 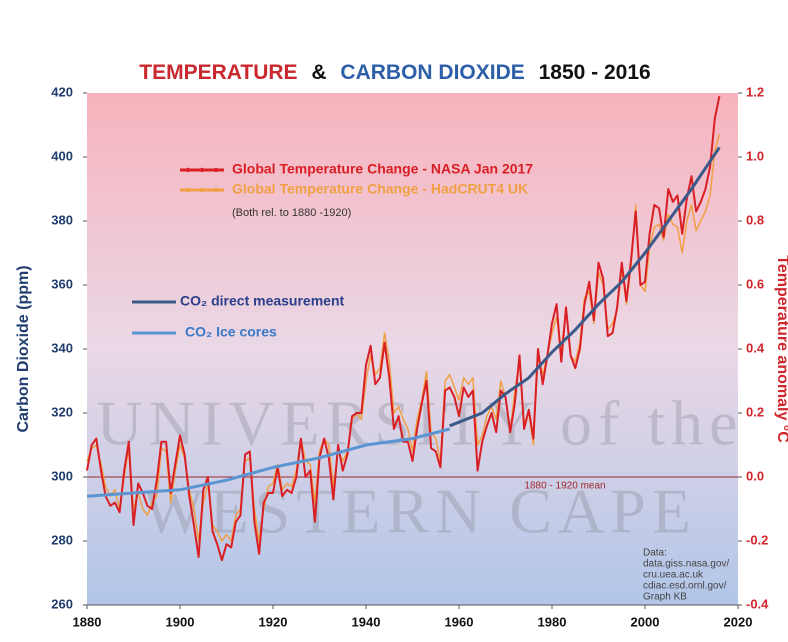 What do you see at coordinates (218, 72) in the screenshot?
I see `title-part: TEMPERATURE` at bounding box center [218, 72].